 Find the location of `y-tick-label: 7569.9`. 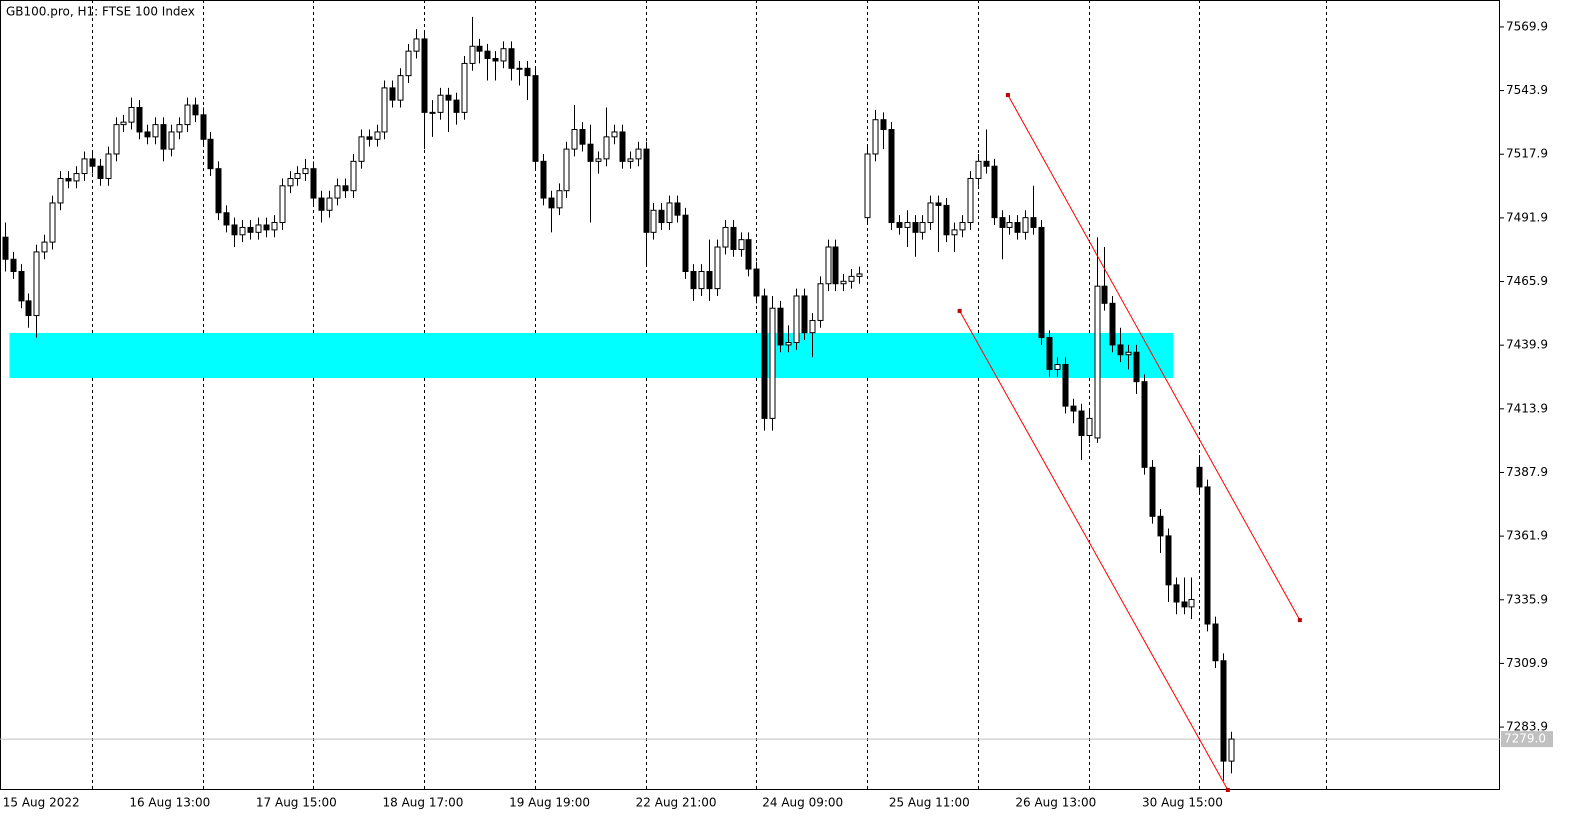

y-tick-label: 7569.9 is located at coordinates (1527, 26).